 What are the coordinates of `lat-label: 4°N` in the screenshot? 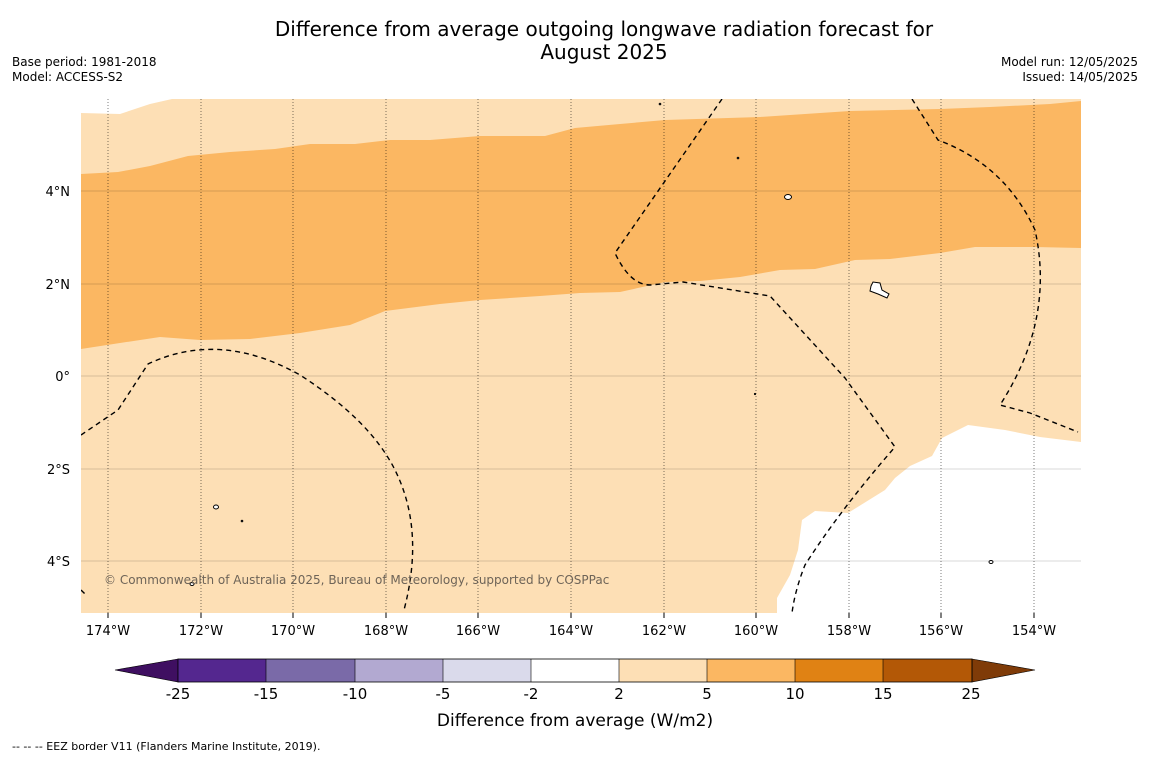 It's located at (58, 192).